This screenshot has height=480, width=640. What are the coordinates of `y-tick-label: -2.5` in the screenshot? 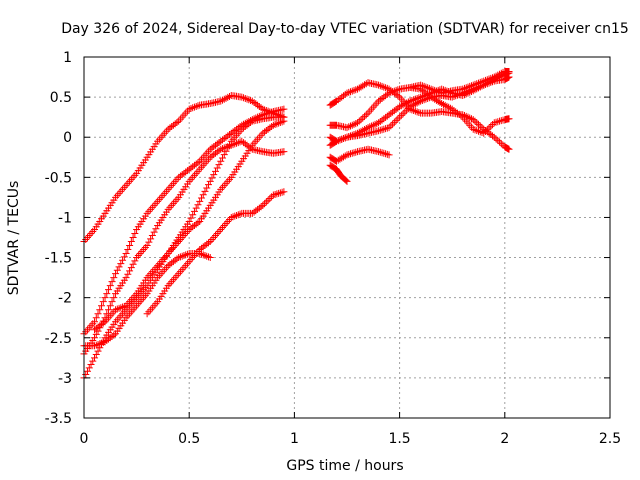 It's located at (58, 339).